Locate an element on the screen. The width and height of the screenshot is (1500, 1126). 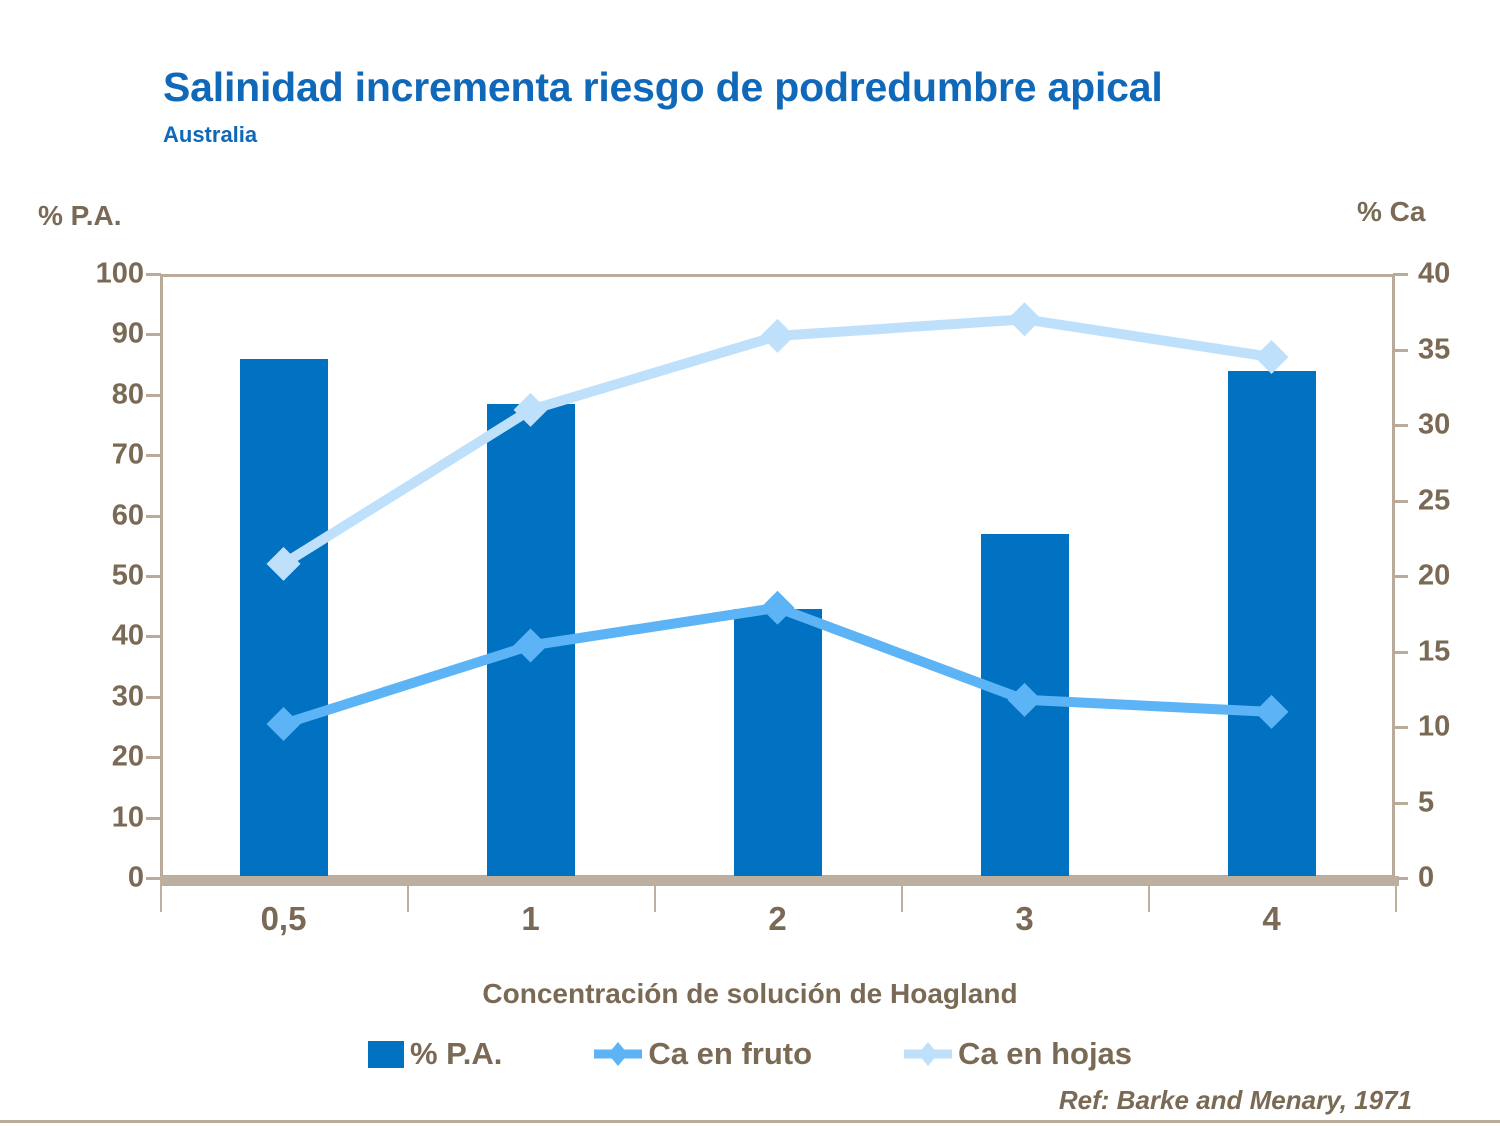
x-axis-title: Concentración de solución de Hoagland is located at coordinates (750, 993).